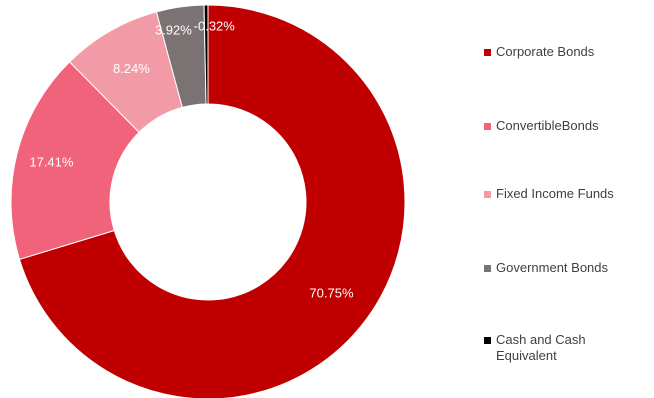 Image resolution: width=654 pixels, height=398 pixels. What do you see at coordinates (541, 347) in the screenshot?
I see `legend-label: Cash and Cash Equivalent` at bounding box center [541, 347].